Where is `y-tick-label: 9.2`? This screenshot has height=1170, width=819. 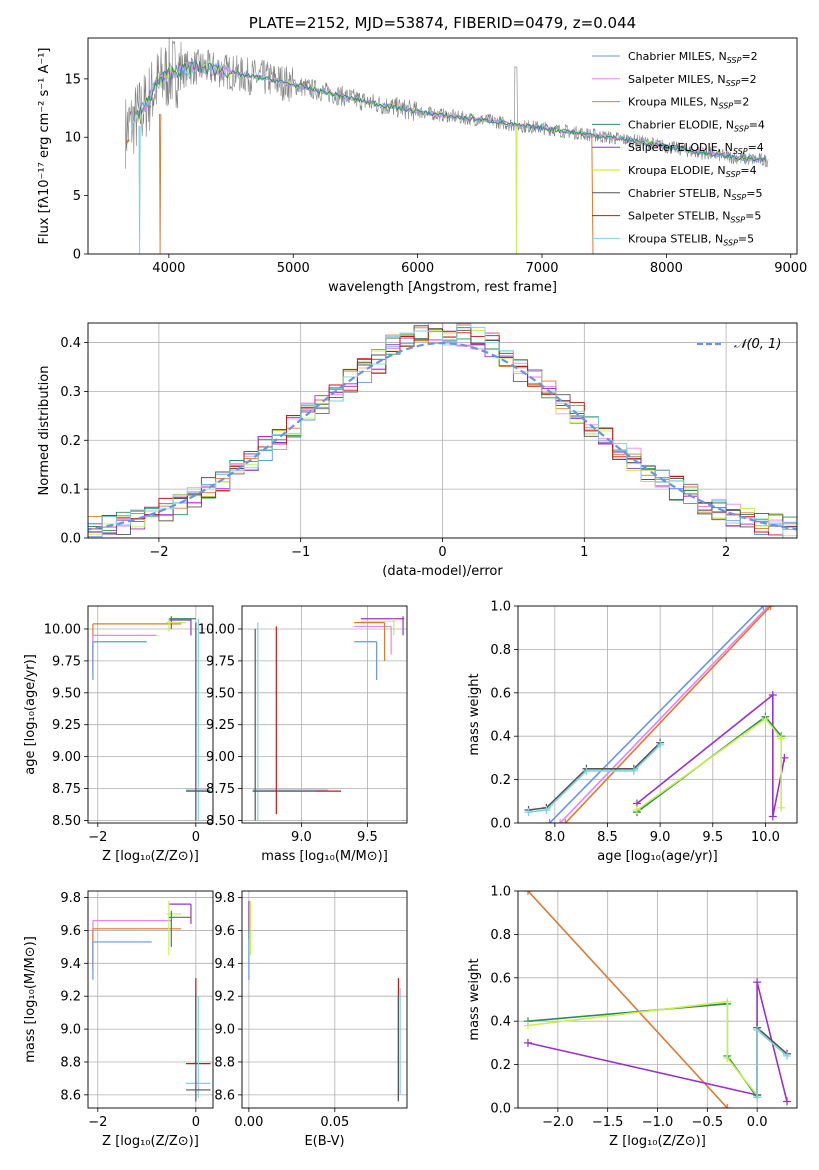 y-tick-label: 9.2 is located at coordinates (224, 997).